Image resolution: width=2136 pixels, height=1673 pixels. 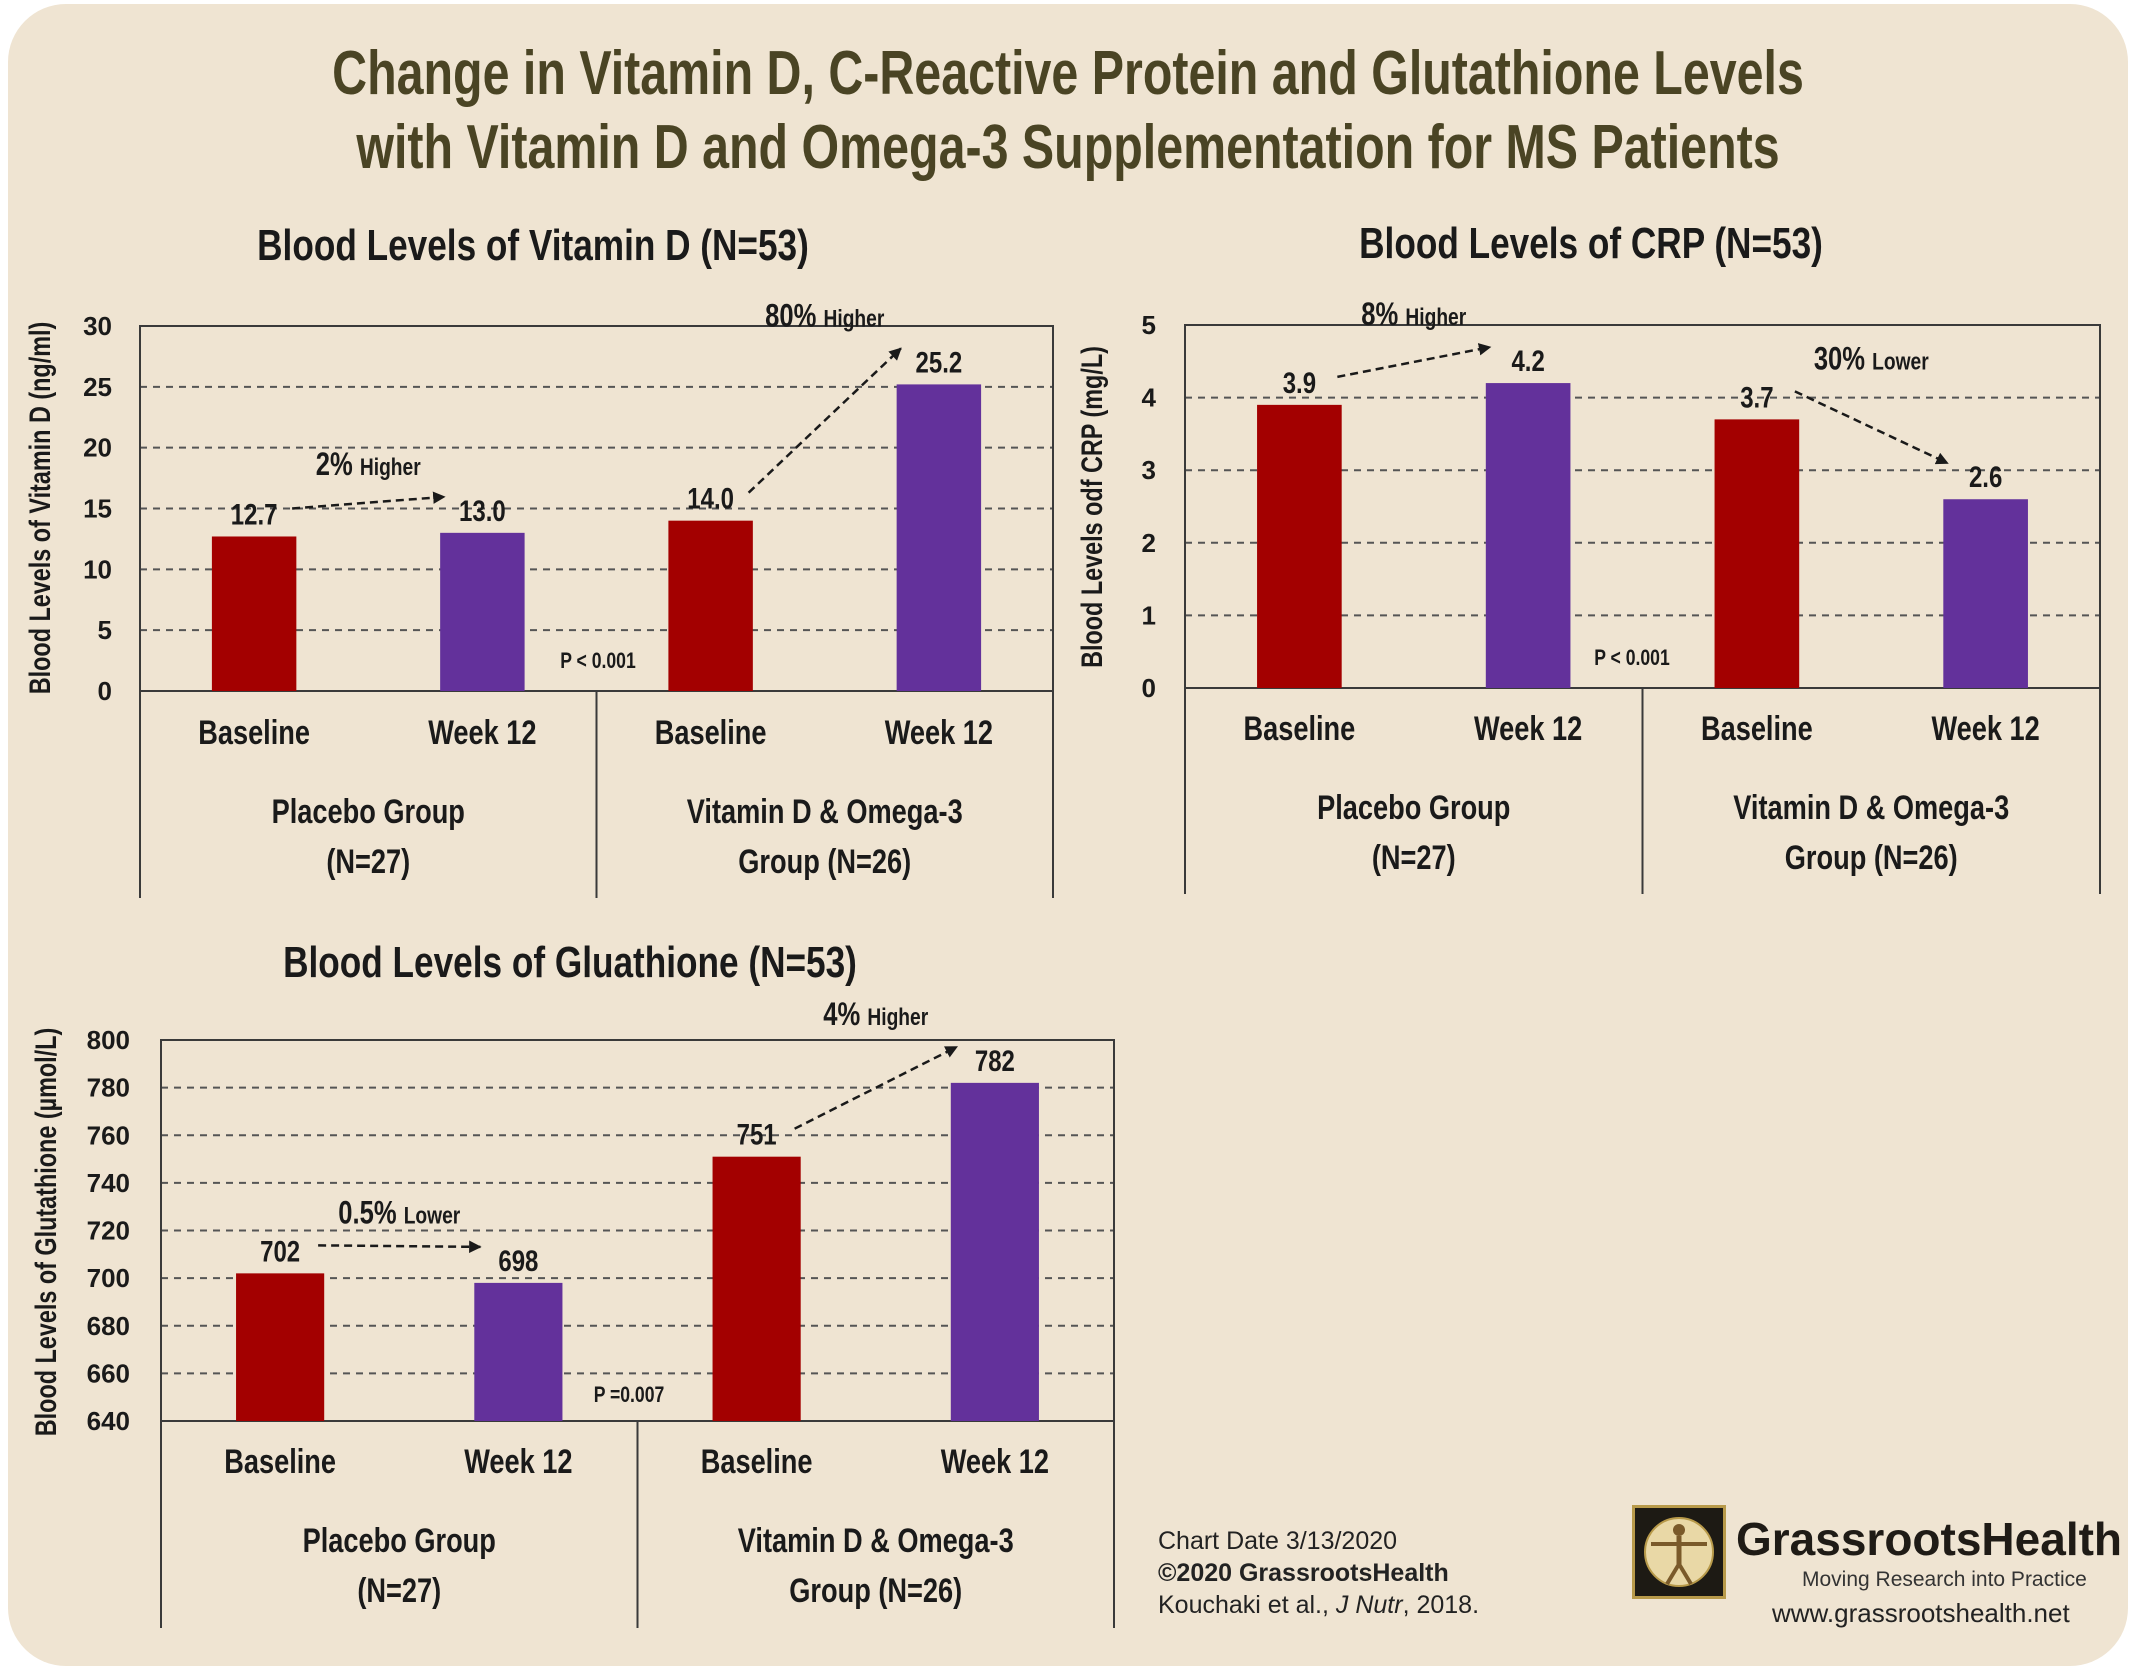 I want to click on change-annotation: 80% Higher, so click(x=825, y=316).